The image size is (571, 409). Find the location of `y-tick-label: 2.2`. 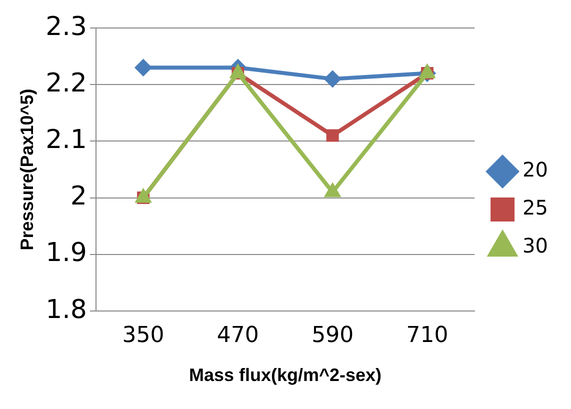

y-tick-label: 2.2 is located at coordinates (66, 83).